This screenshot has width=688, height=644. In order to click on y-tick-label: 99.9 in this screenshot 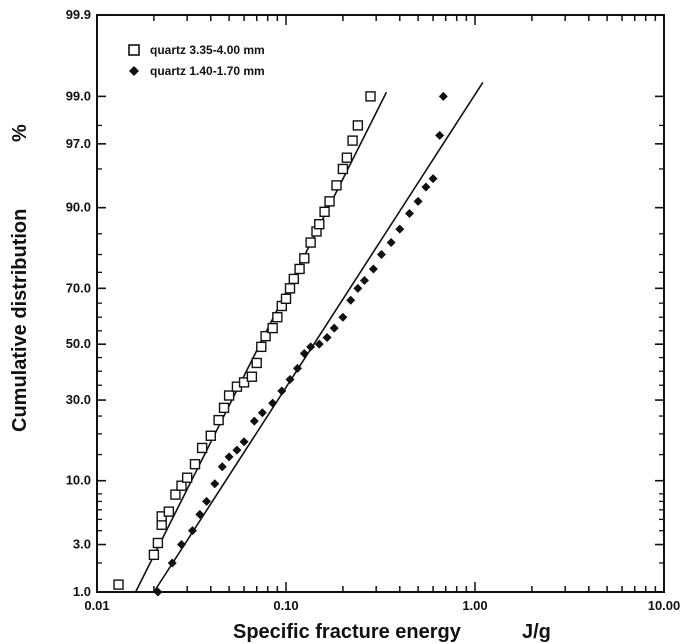, I will do `click(78, 14)`.